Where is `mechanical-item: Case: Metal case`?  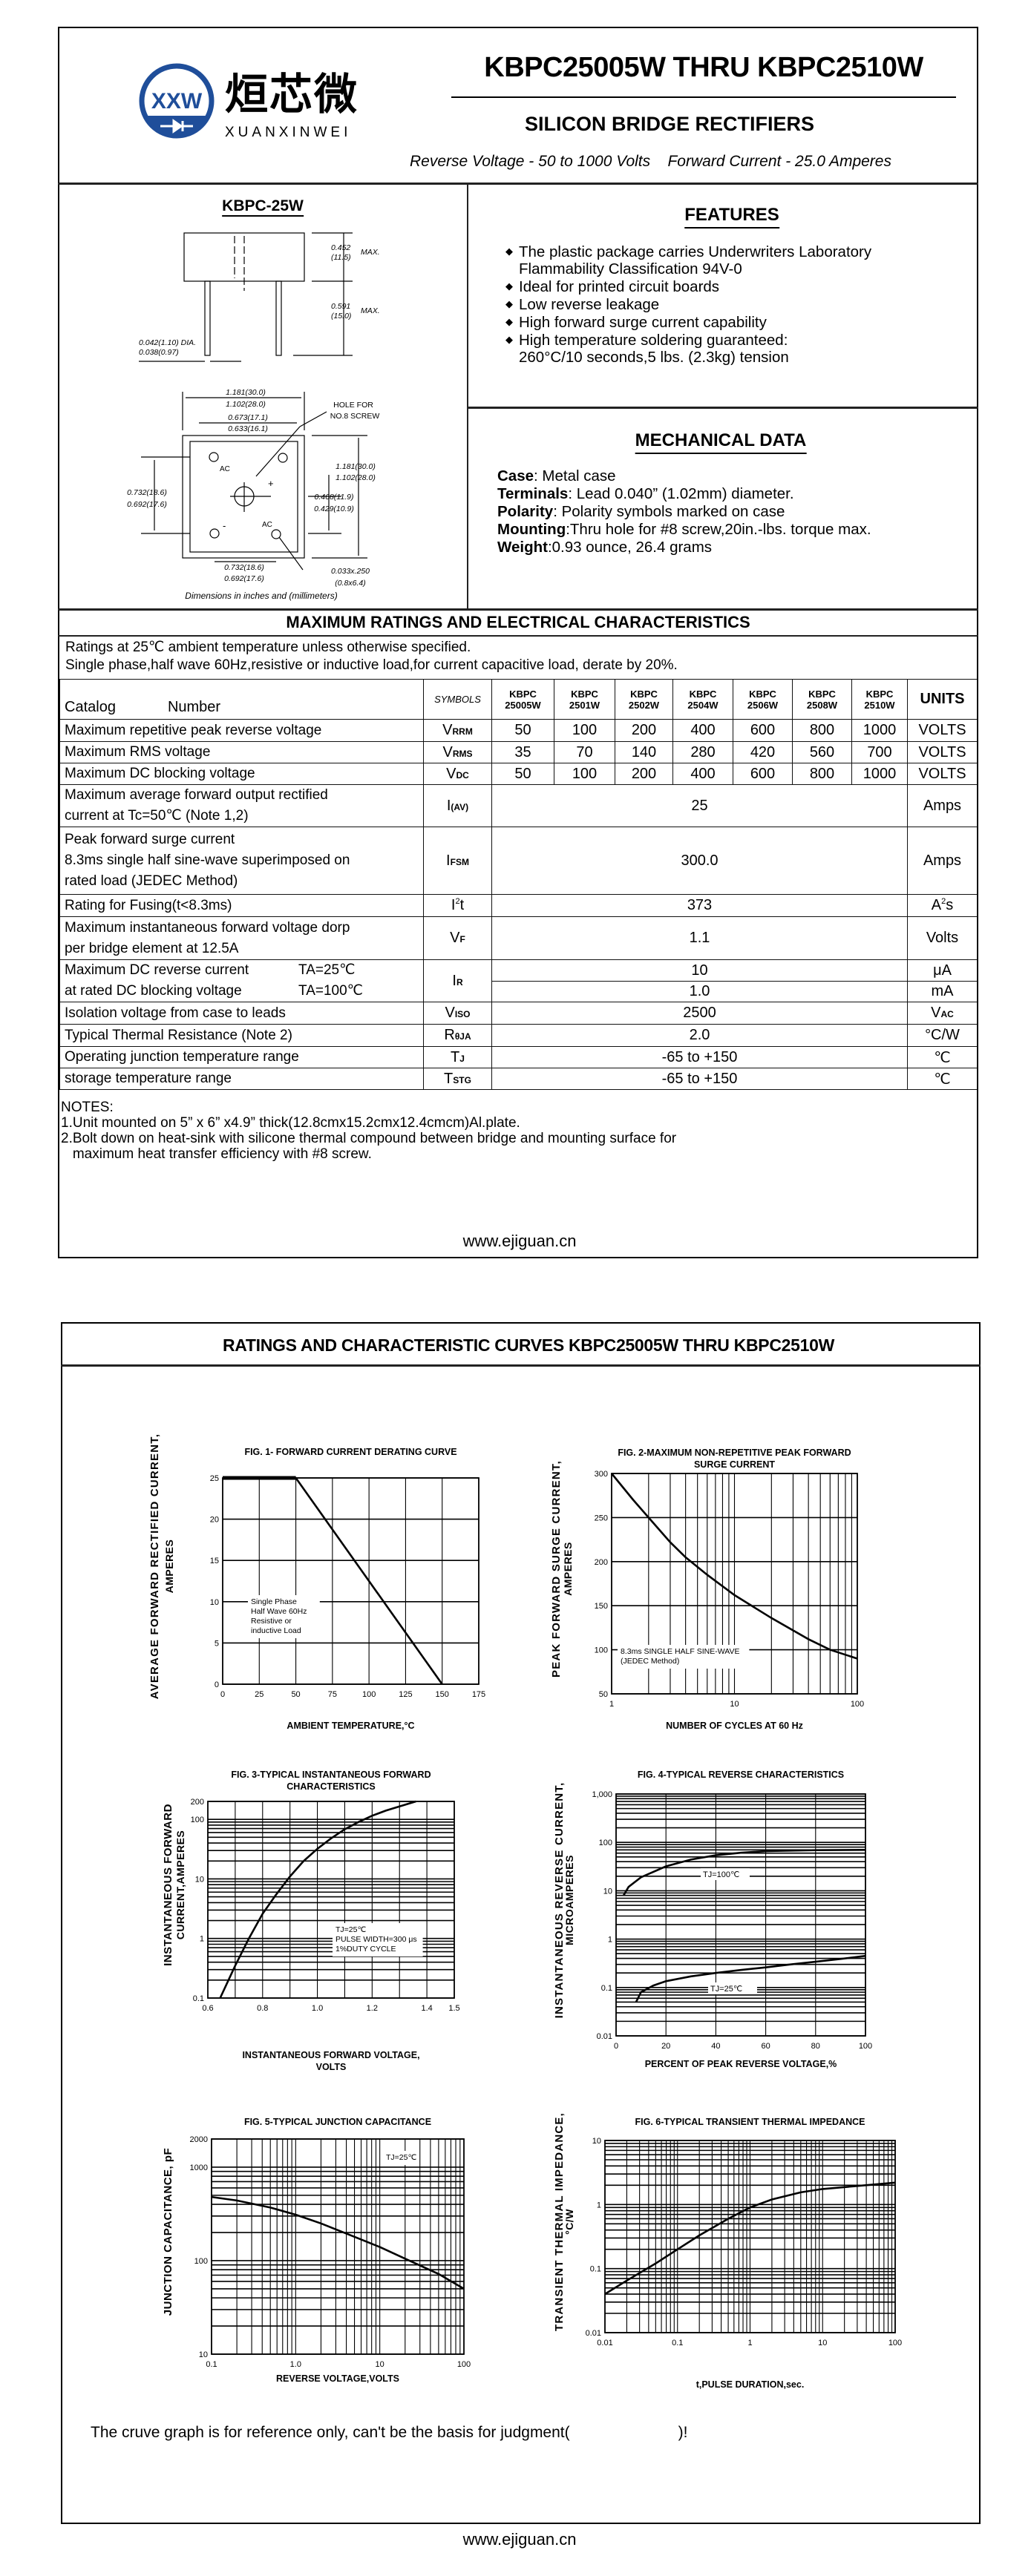 mechanical-item: Case: Metal case is located at coordinates (556, 476).